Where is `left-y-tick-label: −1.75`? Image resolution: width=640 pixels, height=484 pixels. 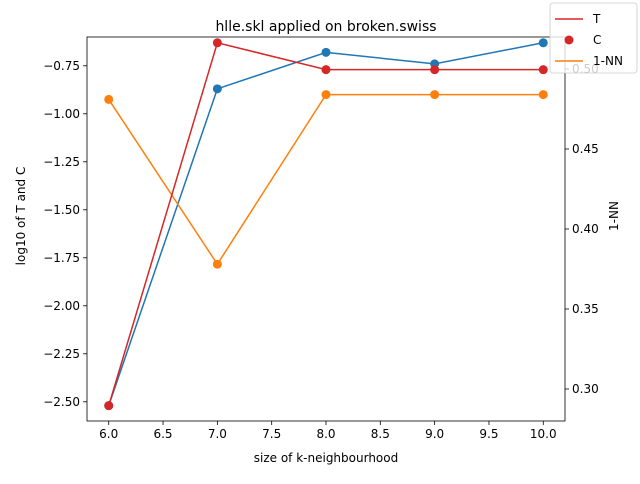
left-y-tick-label: −1.75 is located at coordinates (61, 258).